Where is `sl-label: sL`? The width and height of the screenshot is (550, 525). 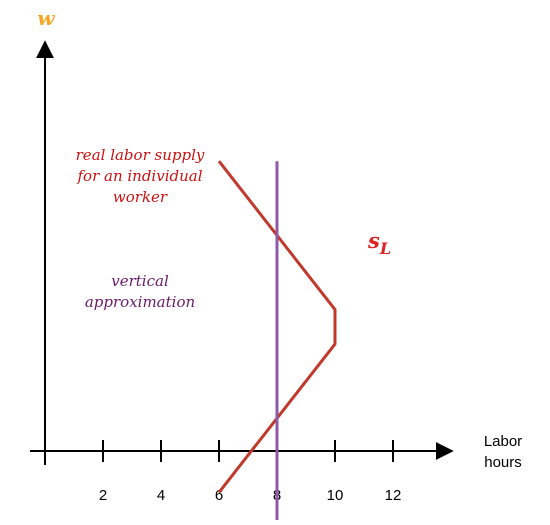
sl-label: sL is located at coordinates (379, 243).